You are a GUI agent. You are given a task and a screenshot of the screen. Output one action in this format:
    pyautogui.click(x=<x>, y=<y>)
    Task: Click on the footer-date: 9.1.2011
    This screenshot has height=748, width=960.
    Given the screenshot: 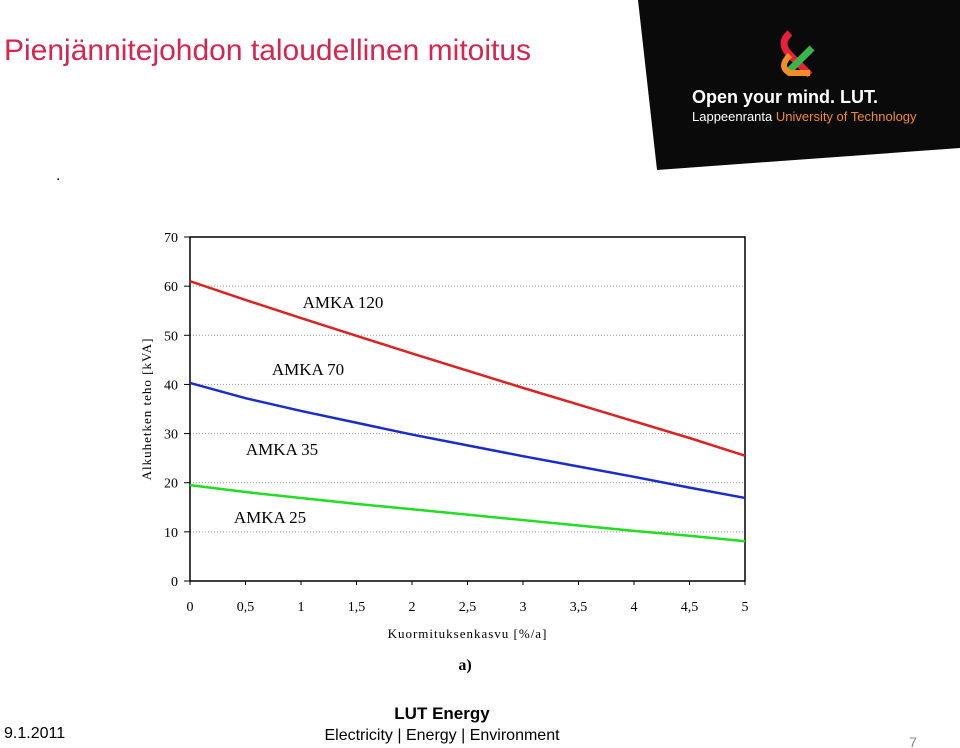 What is the action you would take?
    pyautogui.click(x=34, y=733)
    